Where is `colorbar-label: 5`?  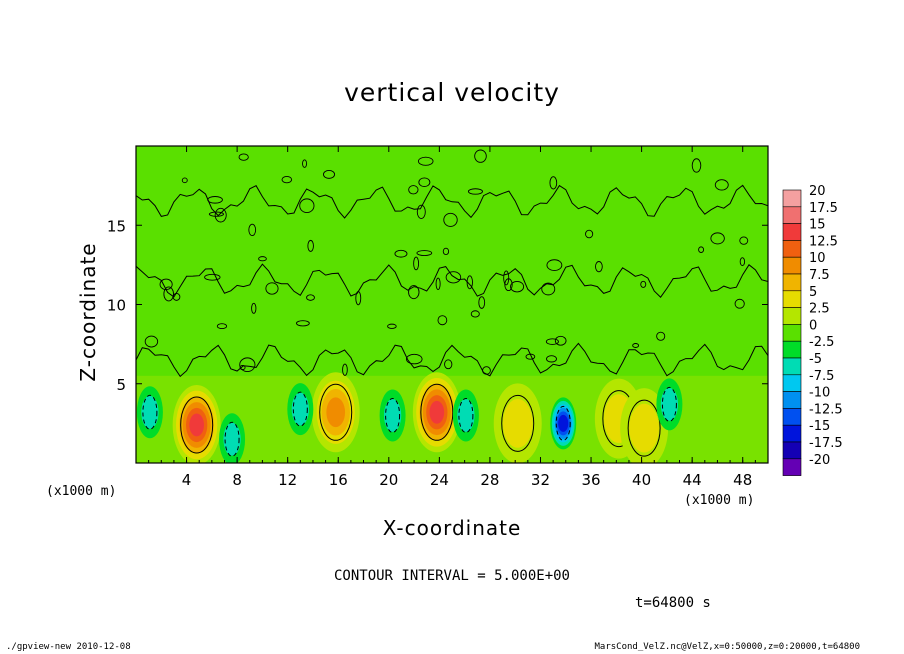 colorbar-label: 5 is located at coordinates (813, 292).